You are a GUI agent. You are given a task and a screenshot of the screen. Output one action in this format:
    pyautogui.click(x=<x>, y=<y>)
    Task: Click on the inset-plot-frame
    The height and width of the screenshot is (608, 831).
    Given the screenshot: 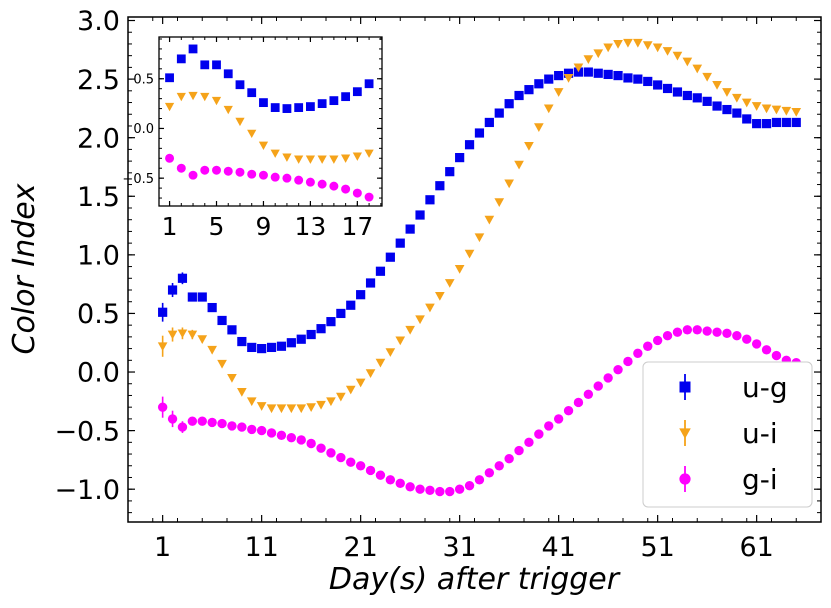 What is the action you would take?
    pyautogui.click(x=270, y=121)
    